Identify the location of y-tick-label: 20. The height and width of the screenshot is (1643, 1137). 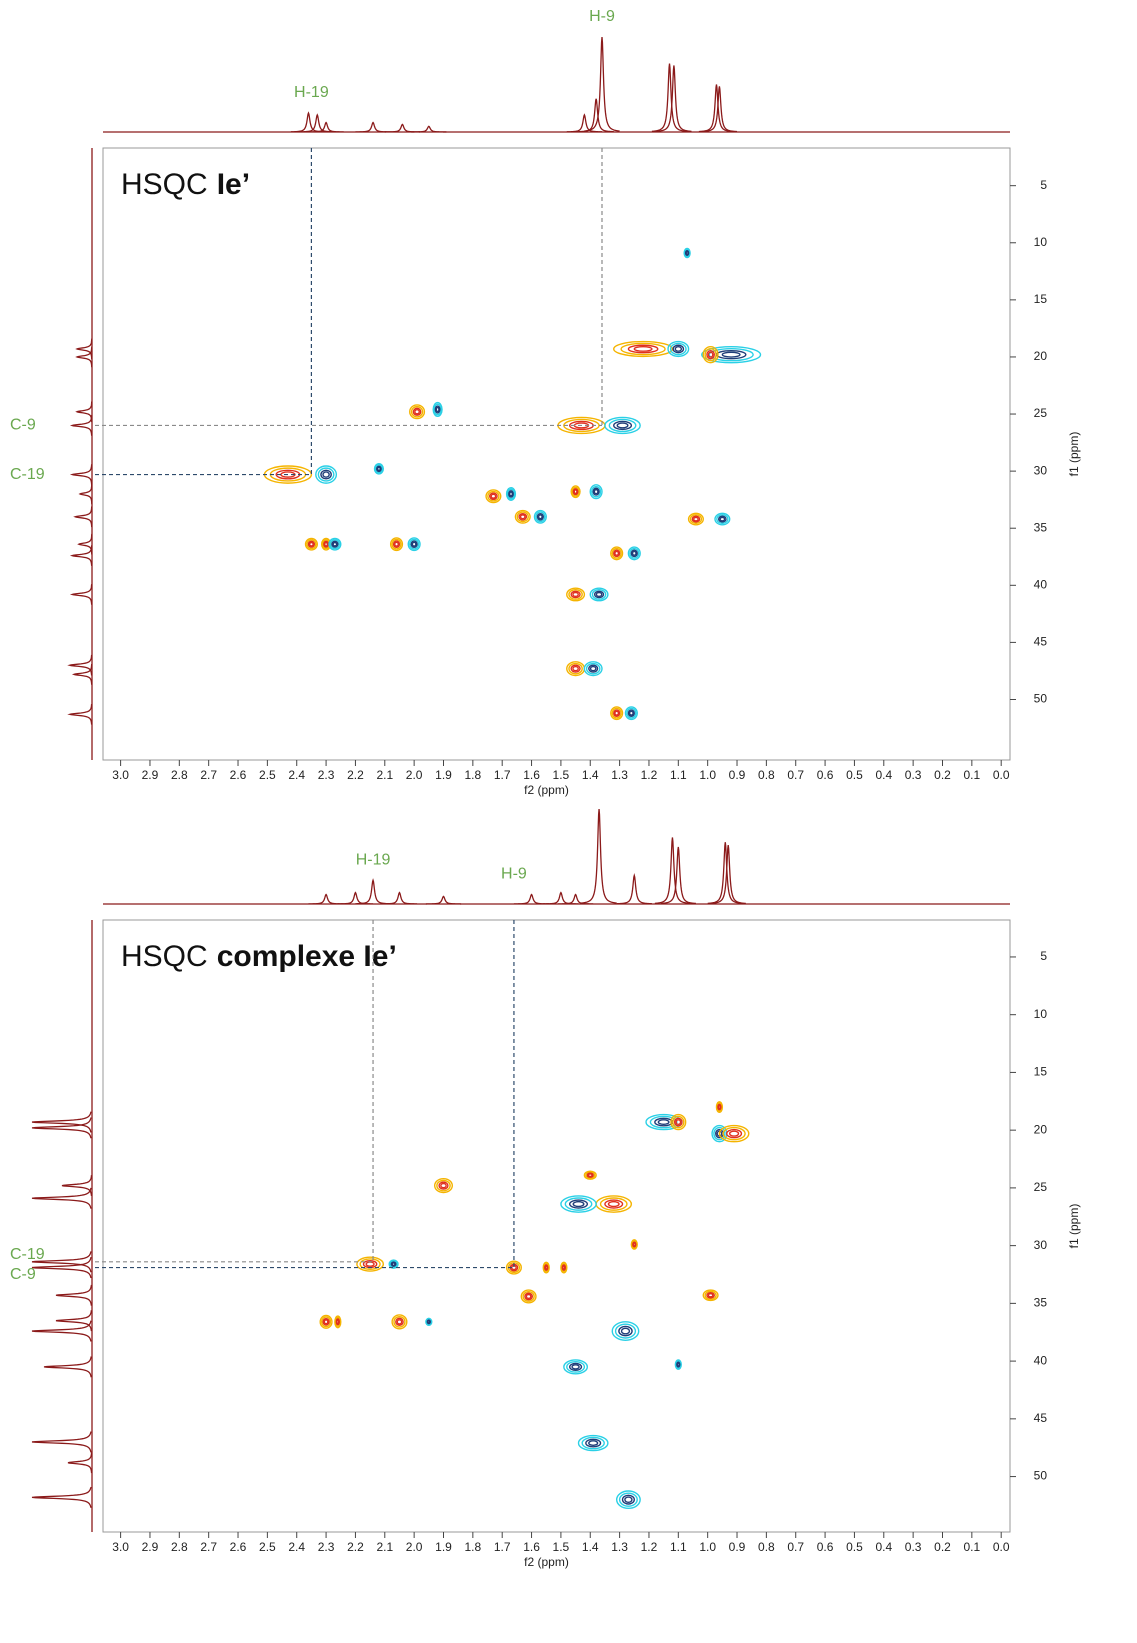
(1041, 356).